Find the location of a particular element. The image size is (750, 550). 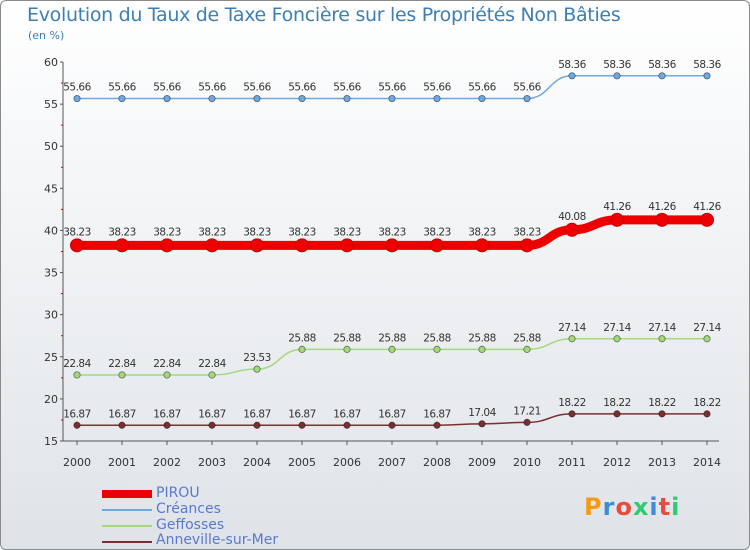

y-ticks: 15 20 25 30 35 40 45 50 55 60 is located at coordinates (53, 252).